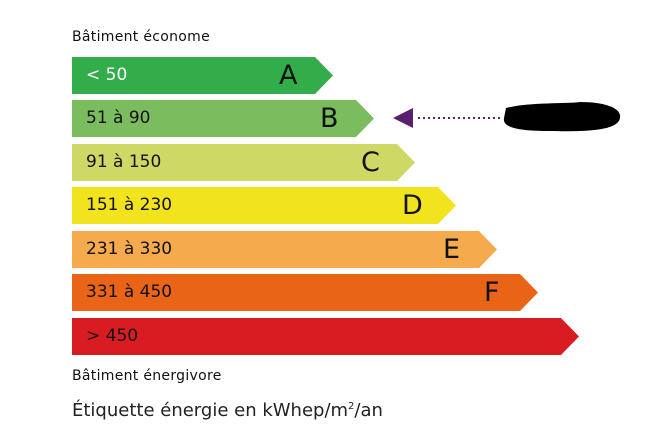 Image resolution: width=667 pixels, height=441 pixels. I want to click on class-range: 91 à 150, so click(124, 162).